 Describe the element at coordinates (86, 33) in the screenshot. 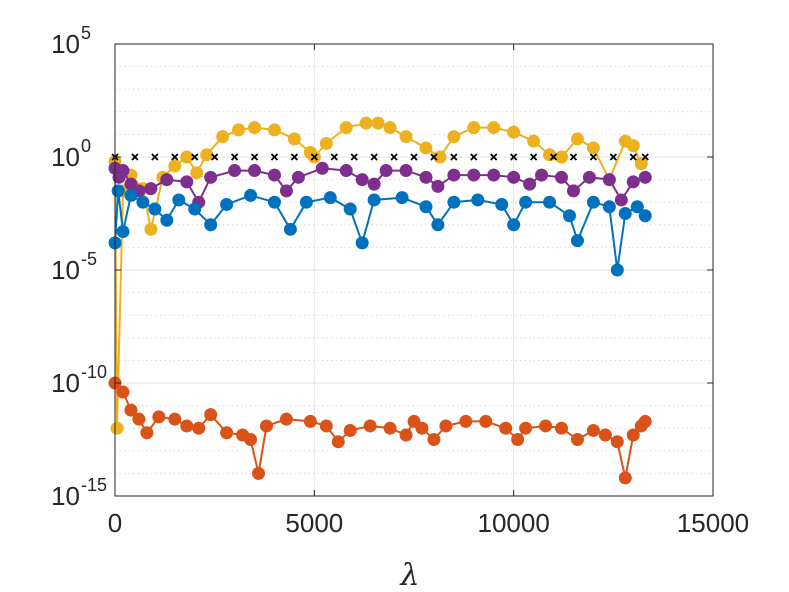

I see `y-tick-exponent: 5` at that location.